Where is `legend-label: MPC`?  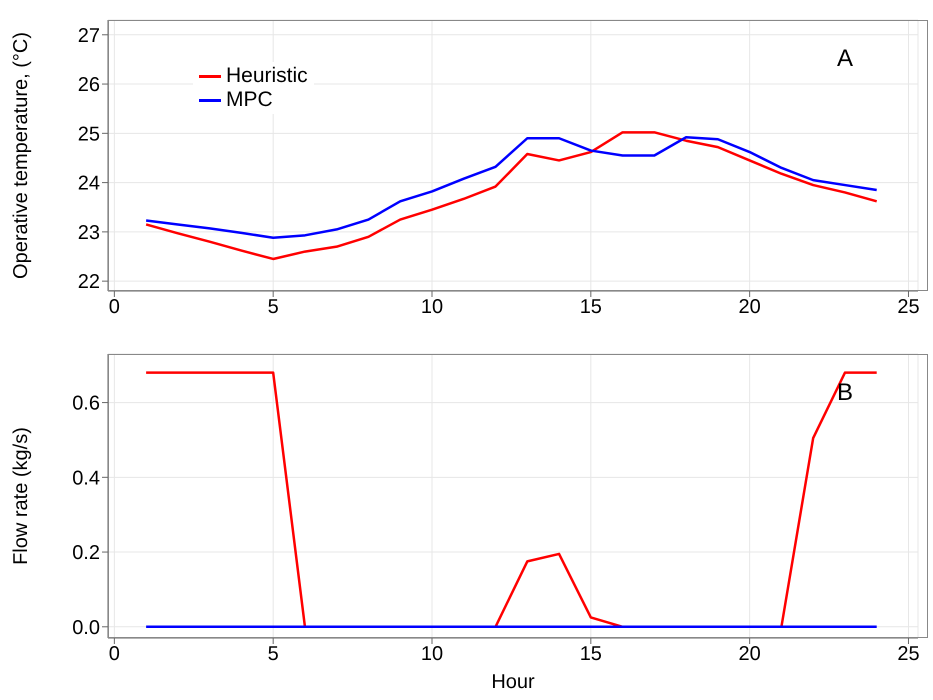 legend-label: MPC is located at coordinates (249, 100).